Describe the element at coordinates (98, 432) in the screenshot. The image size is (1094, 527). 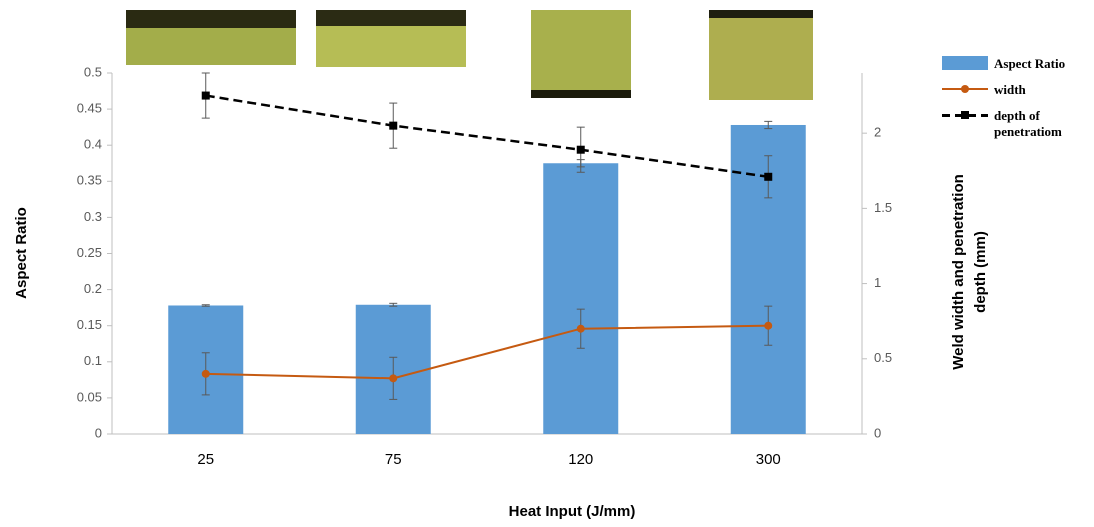
I see `y-tick-label: 0` at that location.